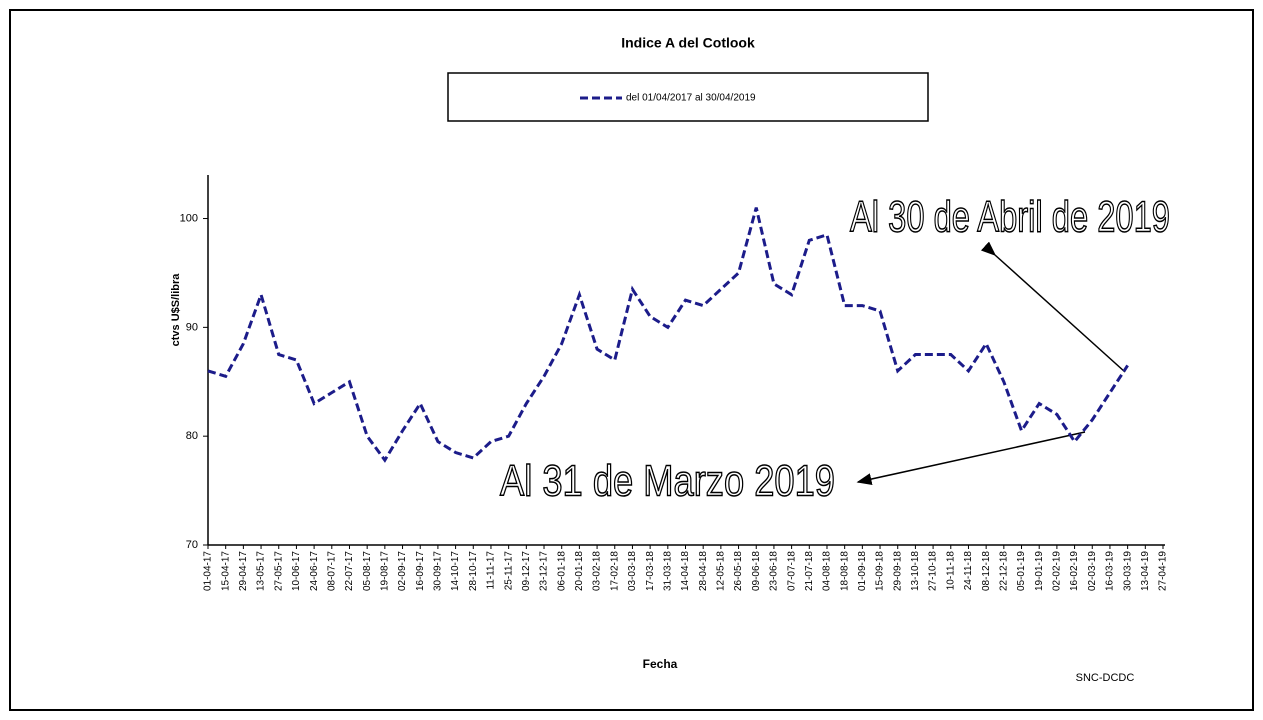 This screenshot has height=720, width=1263. Describe the element at coordinates (296, 571) in the screenshot. I see `x-tick-label: 10-06-17` at that location.